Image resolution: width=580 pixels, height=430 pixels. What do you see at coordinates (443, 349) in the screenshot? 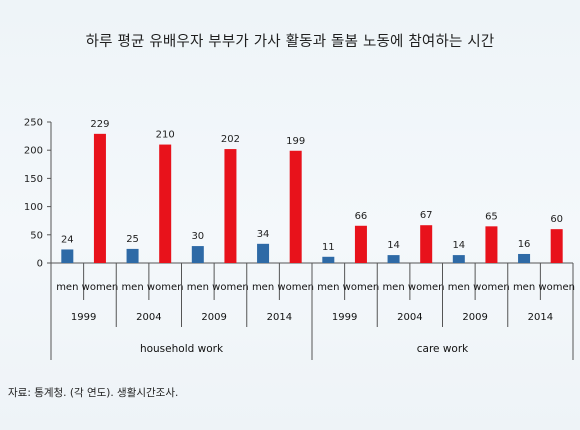
I see `group-label: care work` at bounding box center [443, 349].